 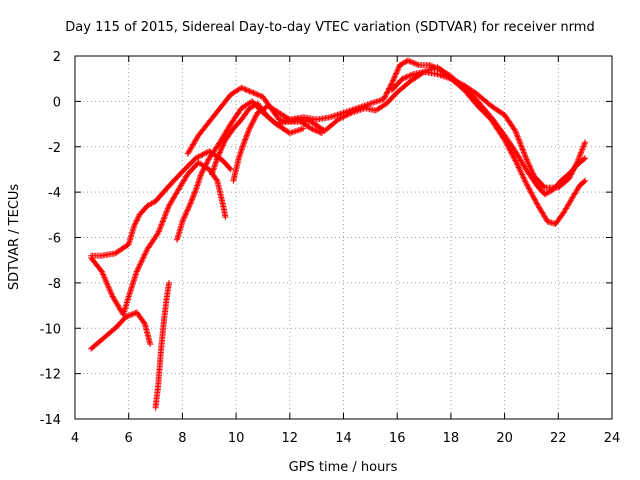 What do you see at coordinates (397, 438) in the screenshot?
I see `x-tick-label: 16` at bounding box center [397, 438].